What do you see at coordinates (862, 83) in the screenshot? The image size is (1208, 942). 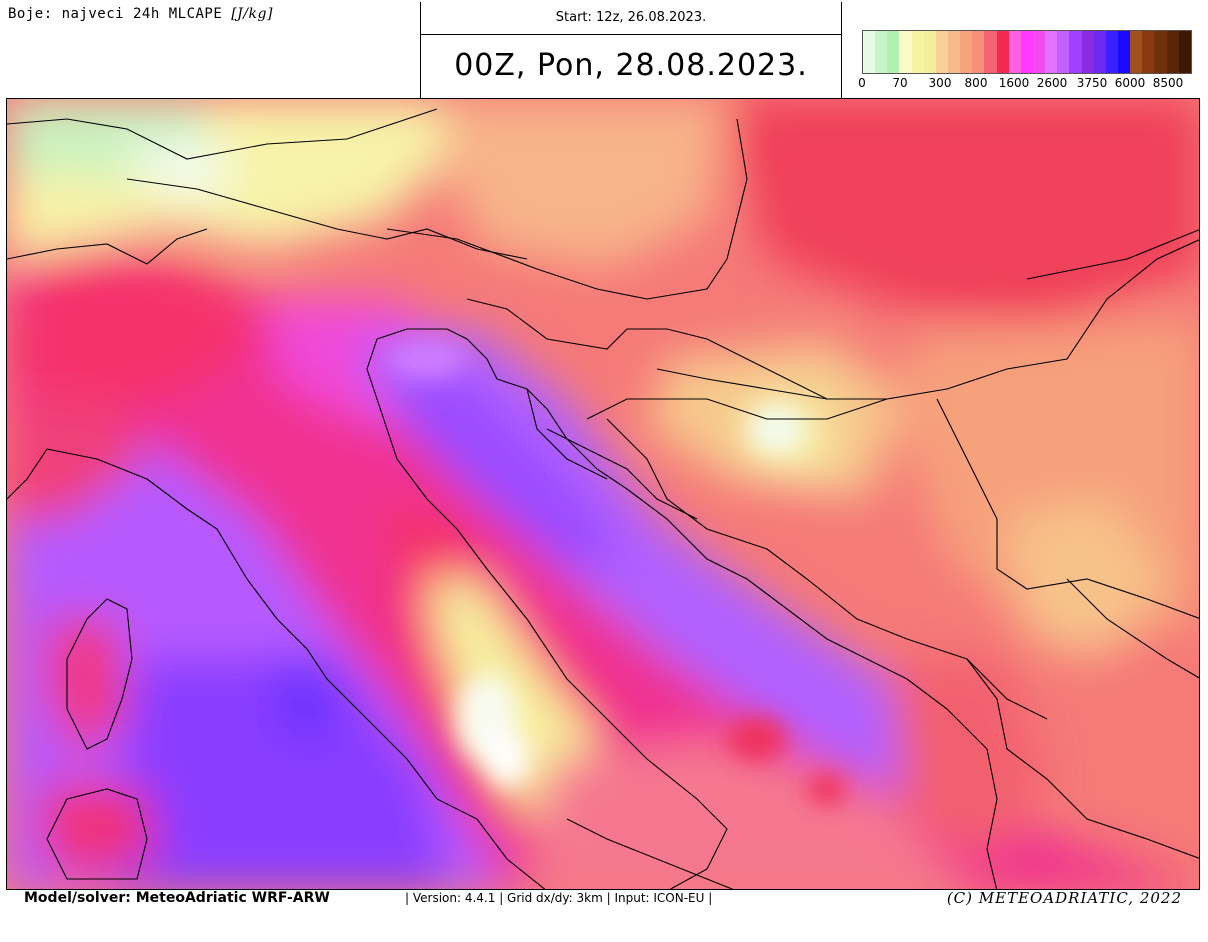 I see `legend-label: 0` at bounding box center [862, 83].